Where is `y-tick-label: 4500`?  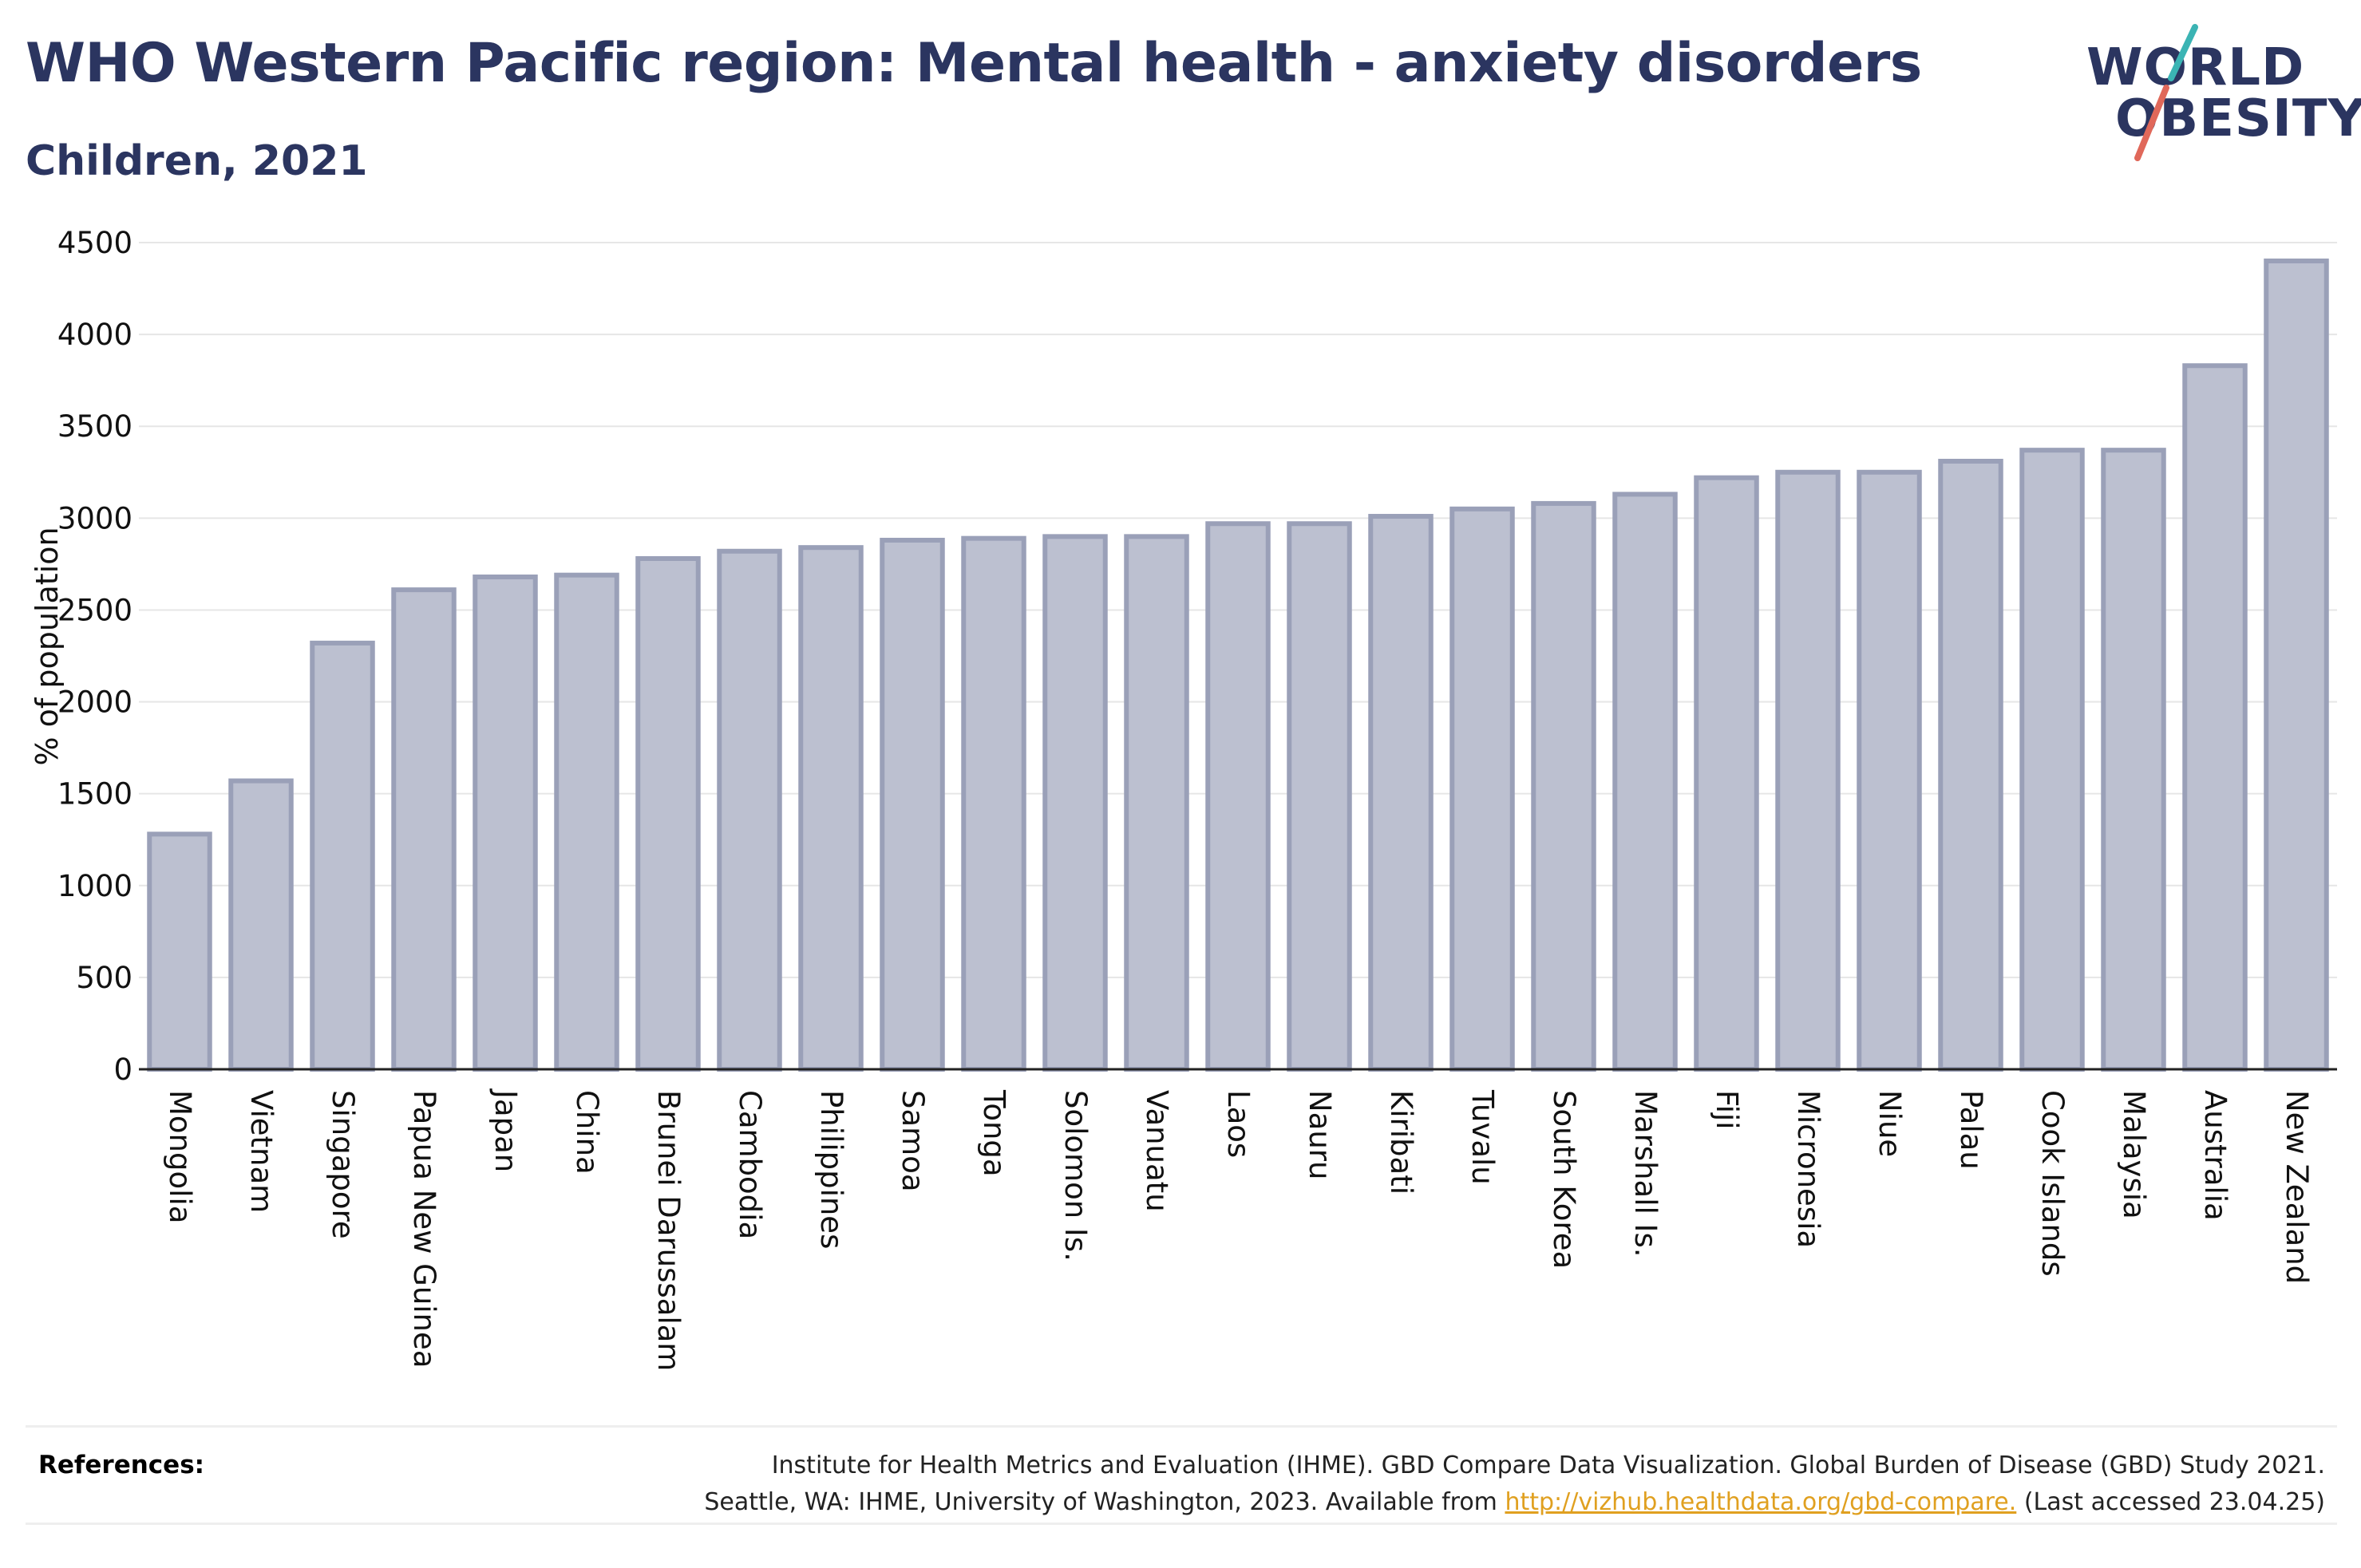 y-tick-label: 4500 is located at coordinates (94, 243).